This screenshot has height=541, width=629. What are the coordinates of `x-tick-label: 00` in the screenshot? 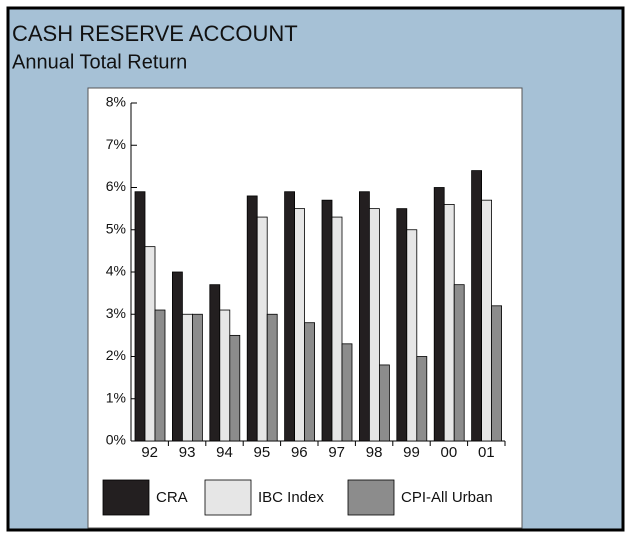 It's located at (449, 452).